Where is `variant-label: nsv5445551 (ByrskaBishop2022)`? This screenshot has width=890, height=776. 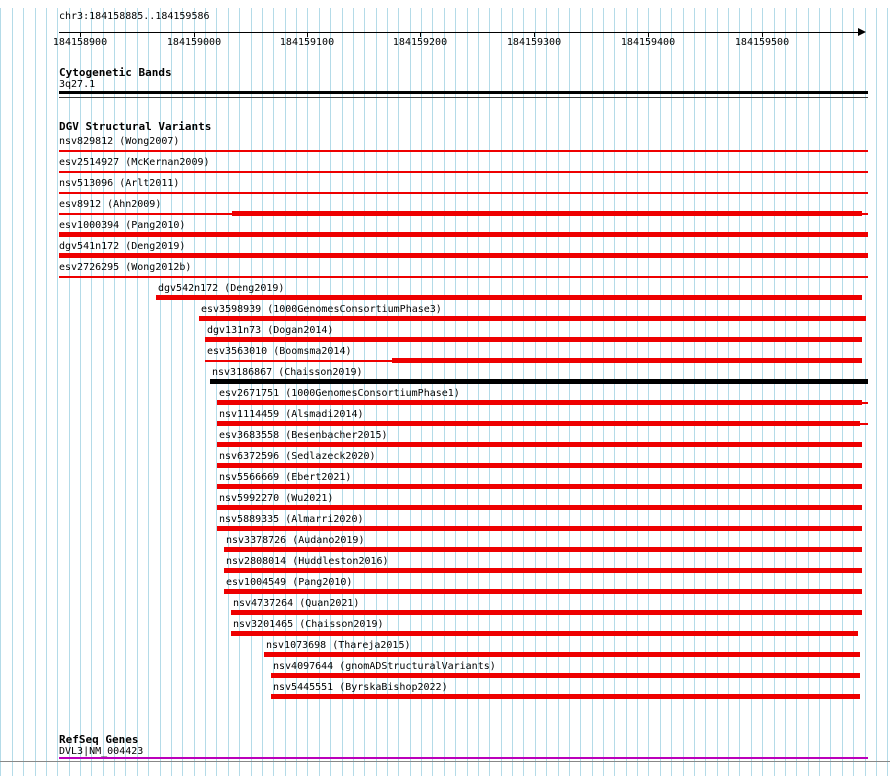 variant-label: nsv5445551 (ByrskaBishop2022) is located at coordinates (360, 687).